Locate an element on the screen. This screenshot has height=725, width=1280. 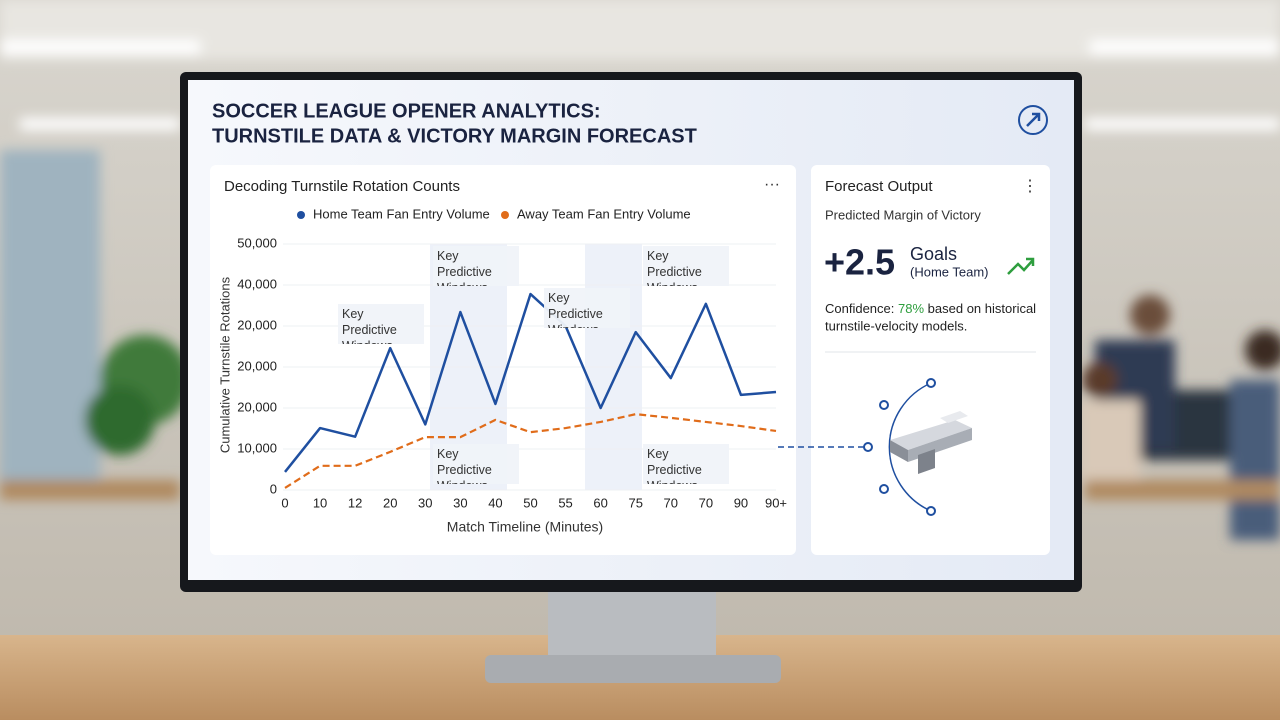
turnstile-icon is located at coordinates (931, 442).